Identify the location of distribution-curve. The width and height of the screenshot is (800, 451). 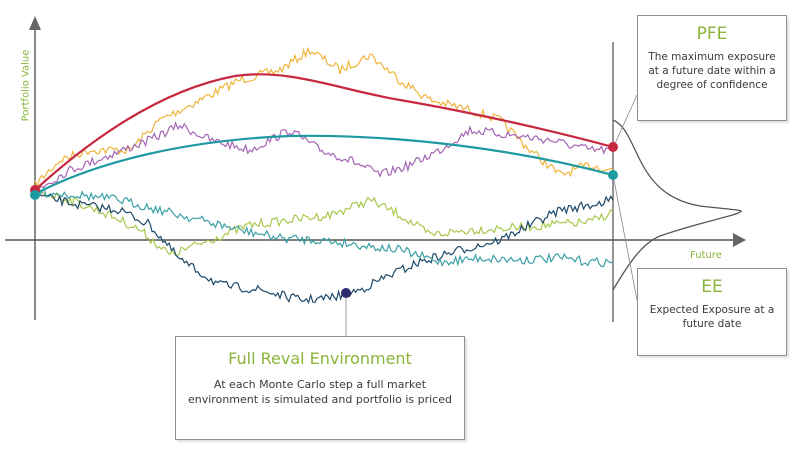
(677, 205).